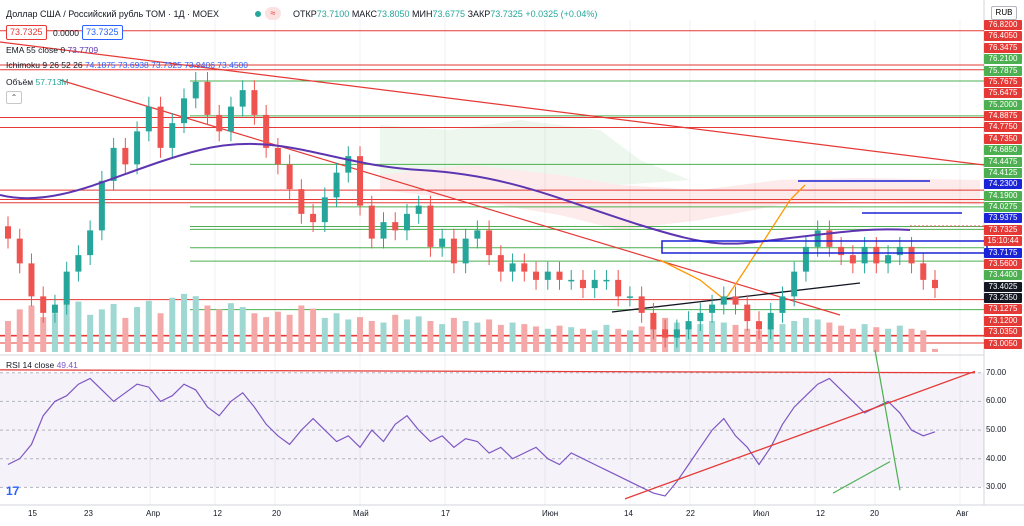 The image size is (1024, 526). Describe the element at coordinates (32, 513) in the screenshot. I see `time-axis-label: 15` at that location.